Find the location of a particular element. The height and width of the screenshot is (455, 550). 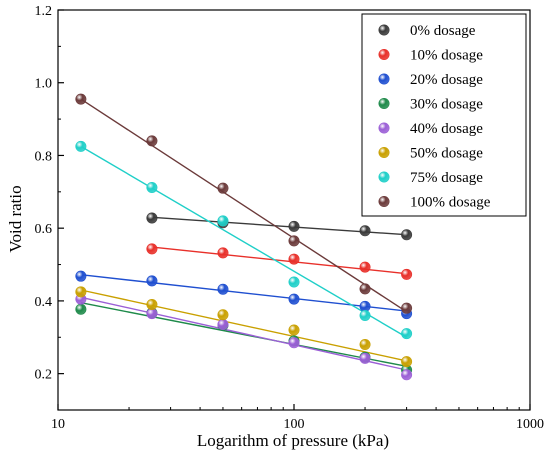

x-axis-title: Logarithm of pressure (kPa) is located at coordinates (293, 440).